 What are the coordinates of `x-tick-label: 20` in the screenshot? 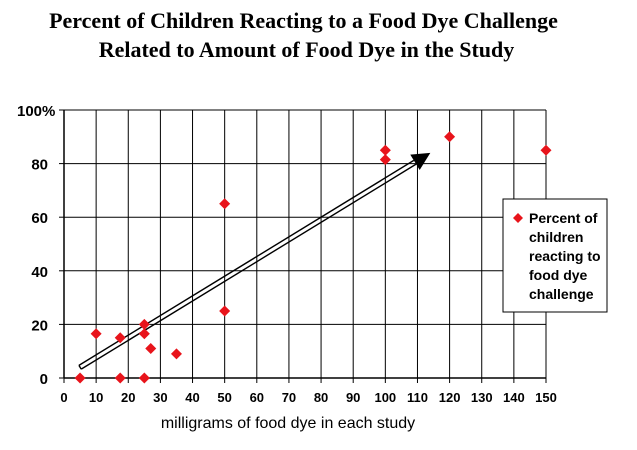 It's located at (128, 397).